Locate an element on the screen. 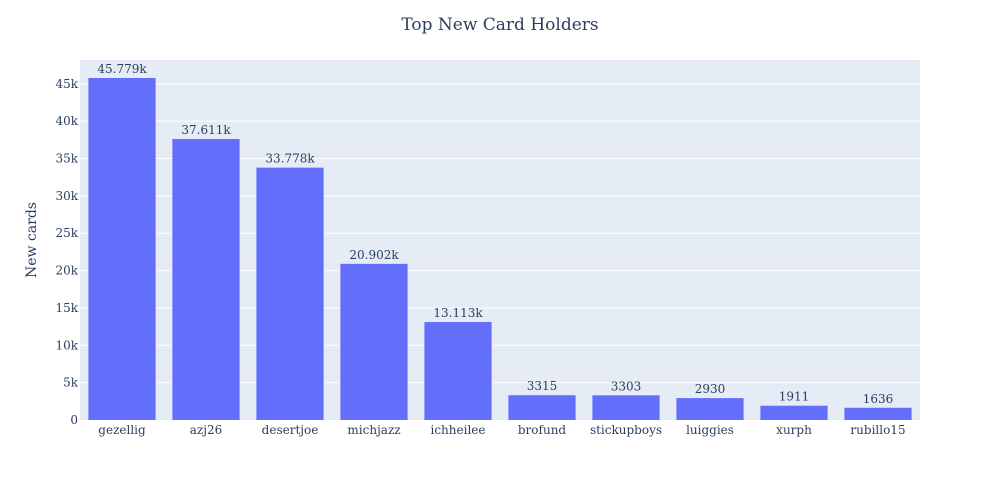  x-tick-label: azj26 is located at coordinates (206, 430).